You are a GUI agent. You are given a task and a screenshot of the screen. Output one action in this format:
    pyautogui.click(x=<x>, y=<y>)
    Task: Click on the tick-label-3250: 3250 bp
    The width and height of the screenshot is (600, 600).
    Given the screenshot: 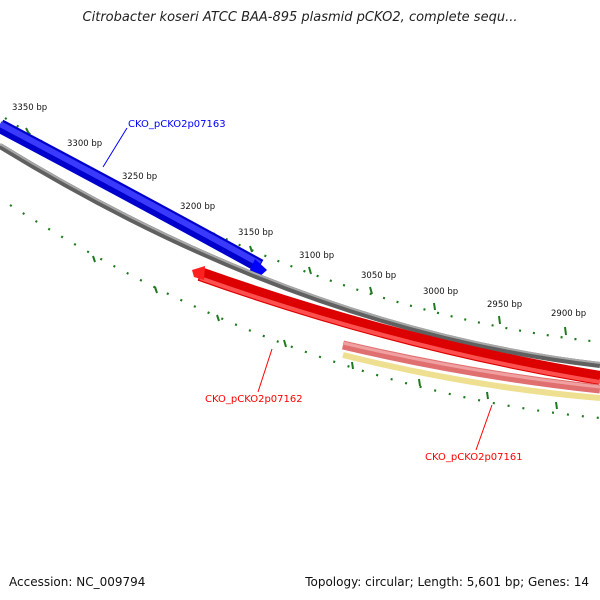 What is the action you would take?
    pyautogui.click(x=139, y=177)
    